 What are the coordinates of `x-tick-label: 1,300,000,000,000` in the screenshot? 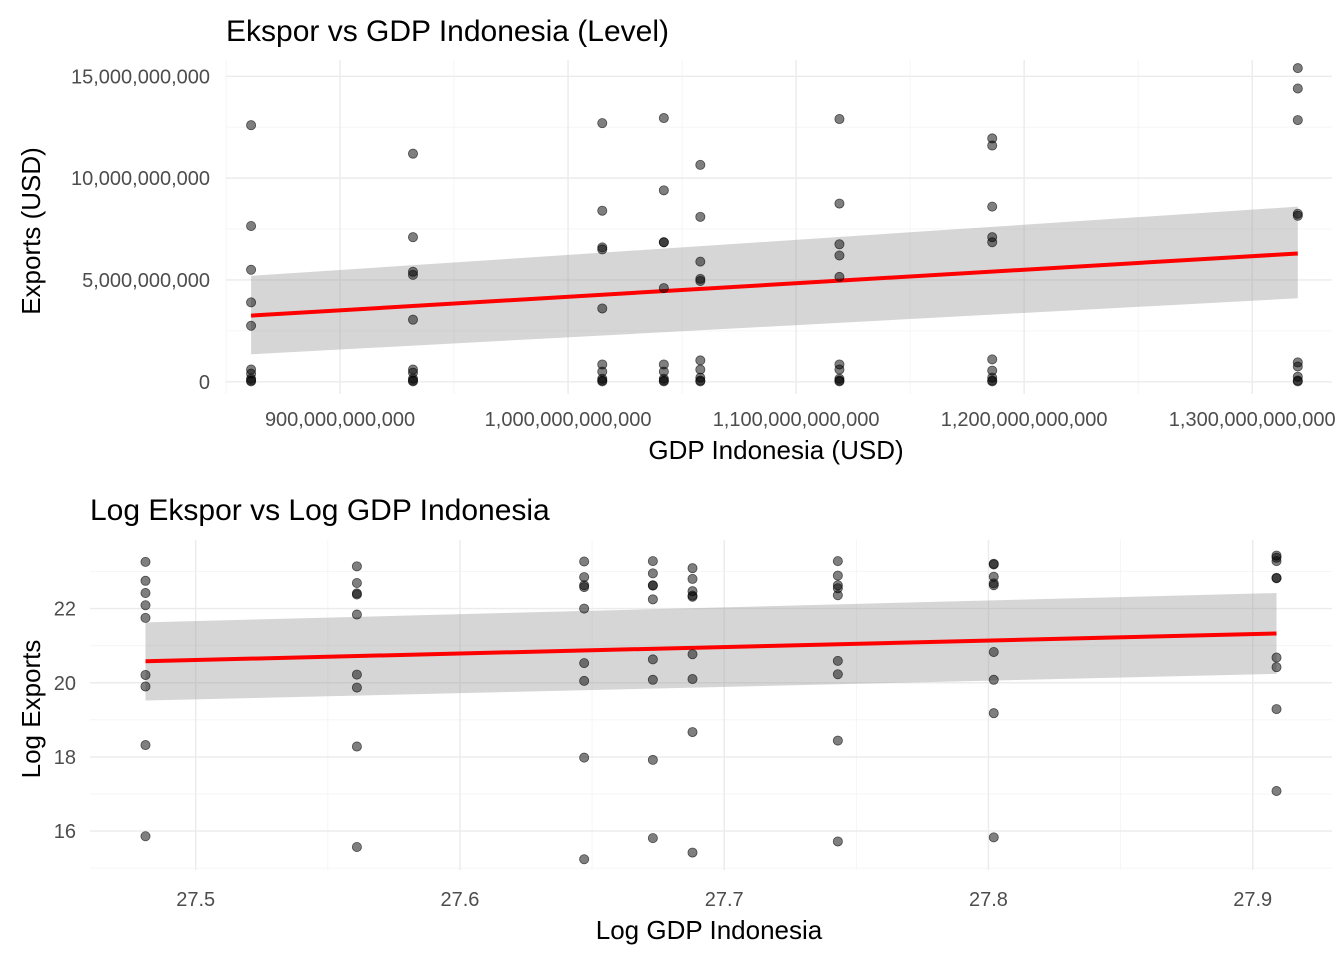 It's located at (1252, 420).